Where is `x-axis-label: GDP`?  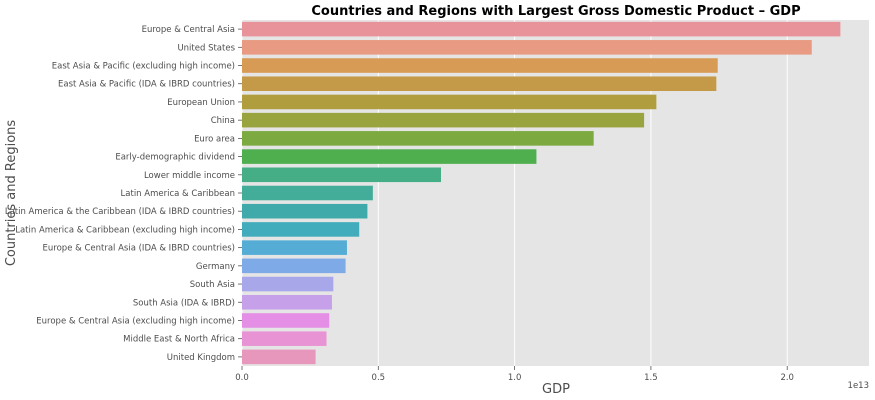
x-axis-label: GDP is located at coordinates (556, 389).